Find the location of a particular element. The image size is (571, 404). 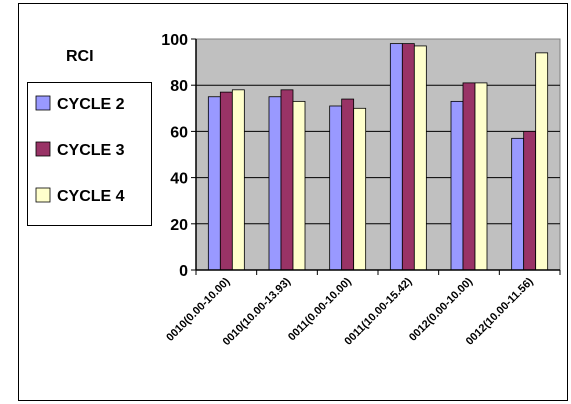

y-tick-label: 20 is located at coordinates (179, 225).